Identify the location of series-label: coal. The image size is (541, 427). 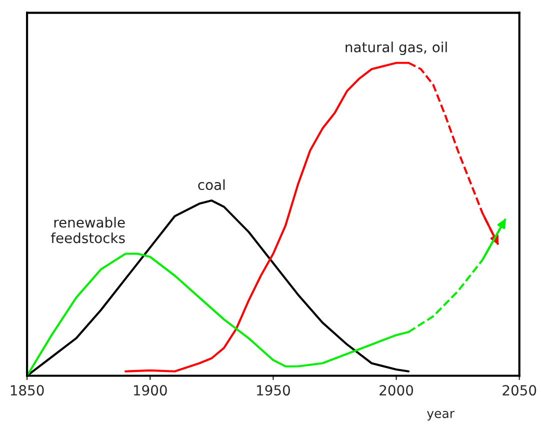
(211, 184).